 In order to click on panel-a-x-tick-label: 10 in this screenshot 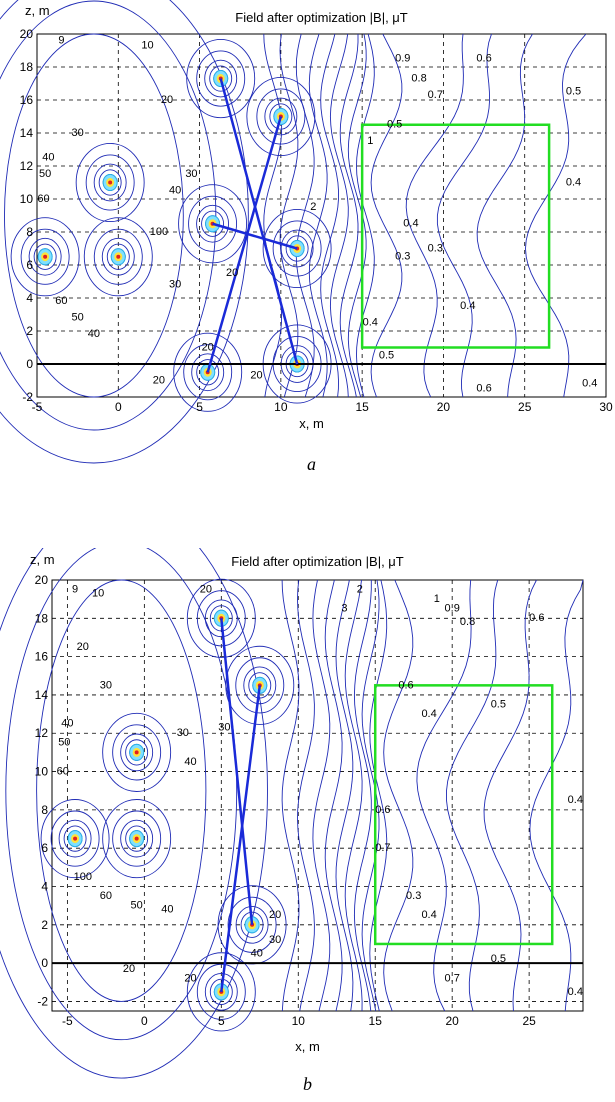, I will do `click(281, 407)`.